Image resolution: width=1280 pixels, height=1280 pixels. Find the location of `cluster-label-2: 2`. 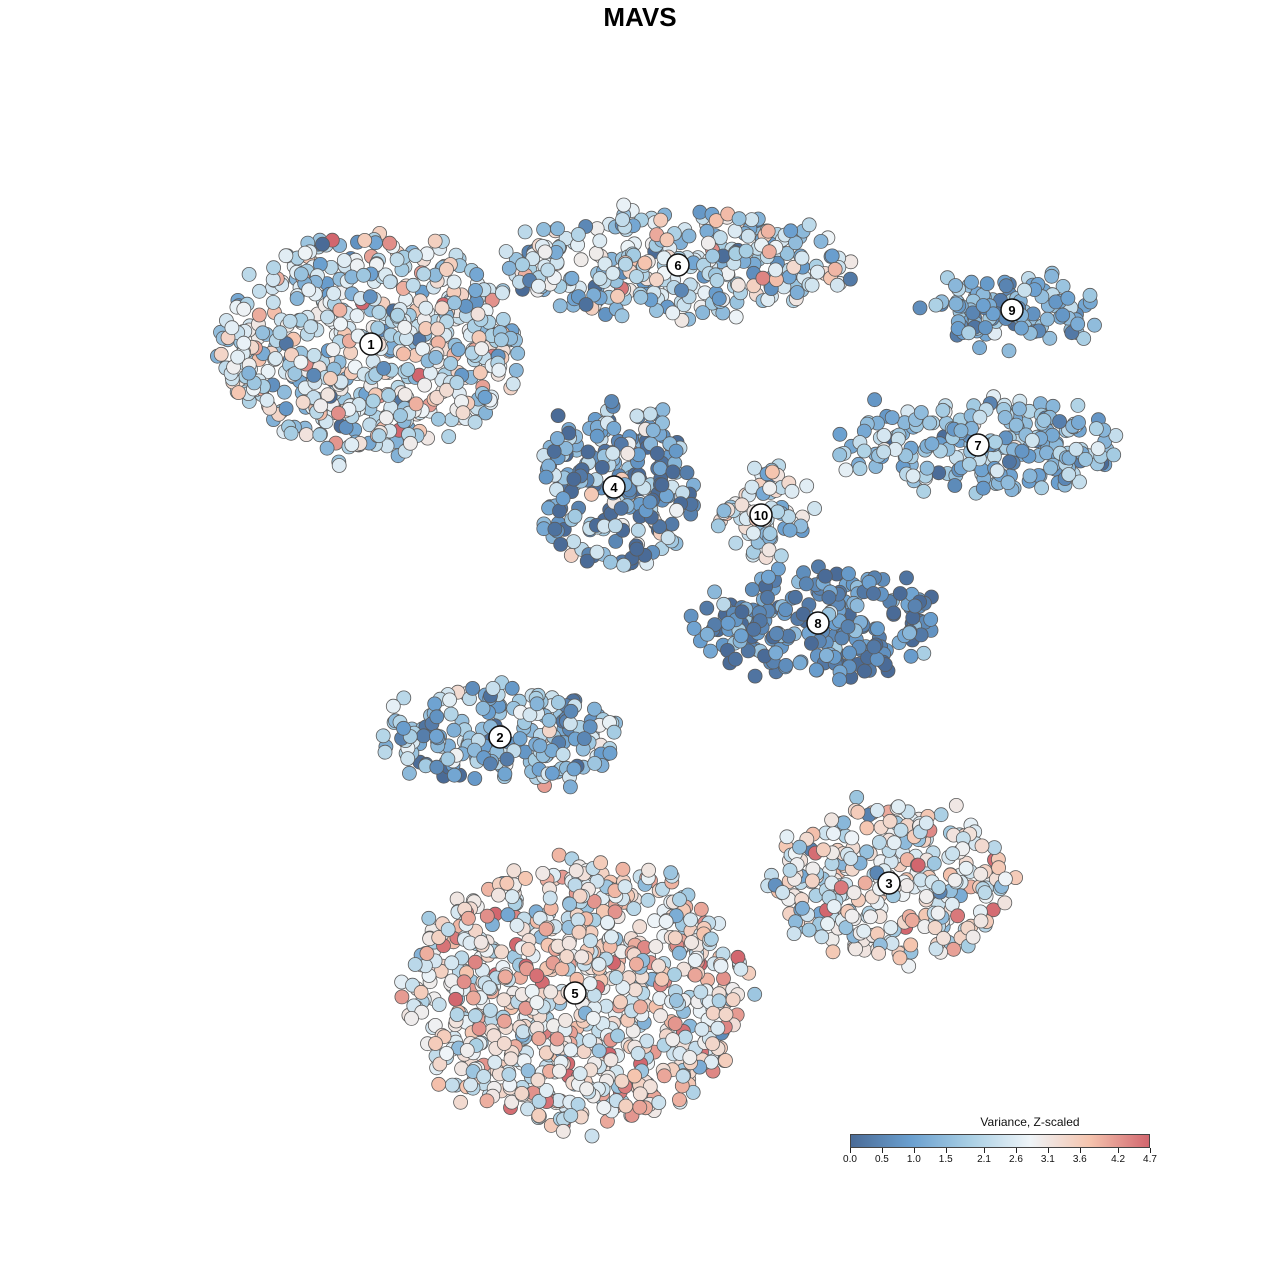

cluster-label-2: 2 is located at coordinates (500, 737).